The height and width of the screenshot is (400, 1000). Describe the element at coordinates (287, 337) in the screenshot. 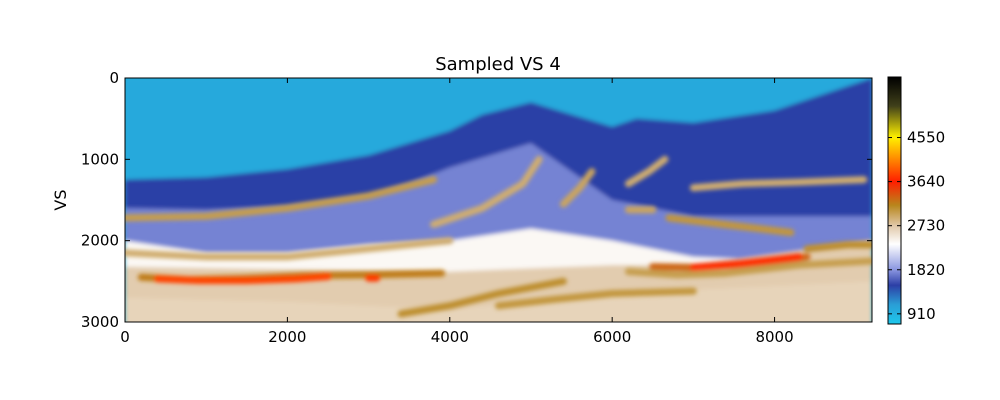

I see `x-tick-label: 2000` at that location.